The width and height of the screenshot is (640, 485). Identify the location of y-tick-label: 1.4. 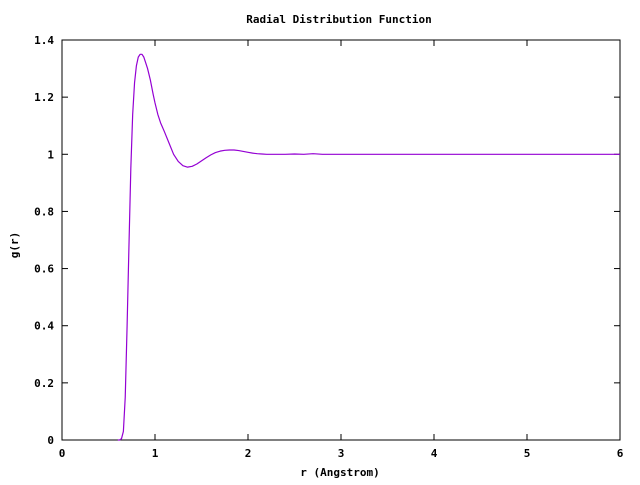
(44, 40).